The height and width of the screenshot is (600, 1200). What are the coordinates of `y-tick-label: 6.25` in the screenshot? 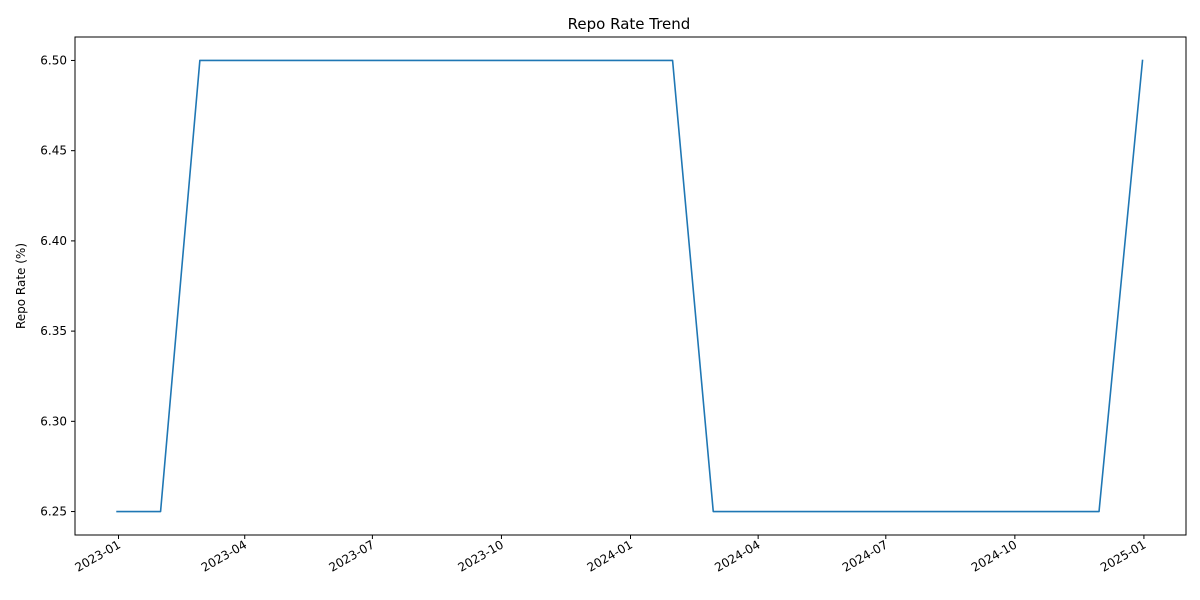 It's located at (53, 512).